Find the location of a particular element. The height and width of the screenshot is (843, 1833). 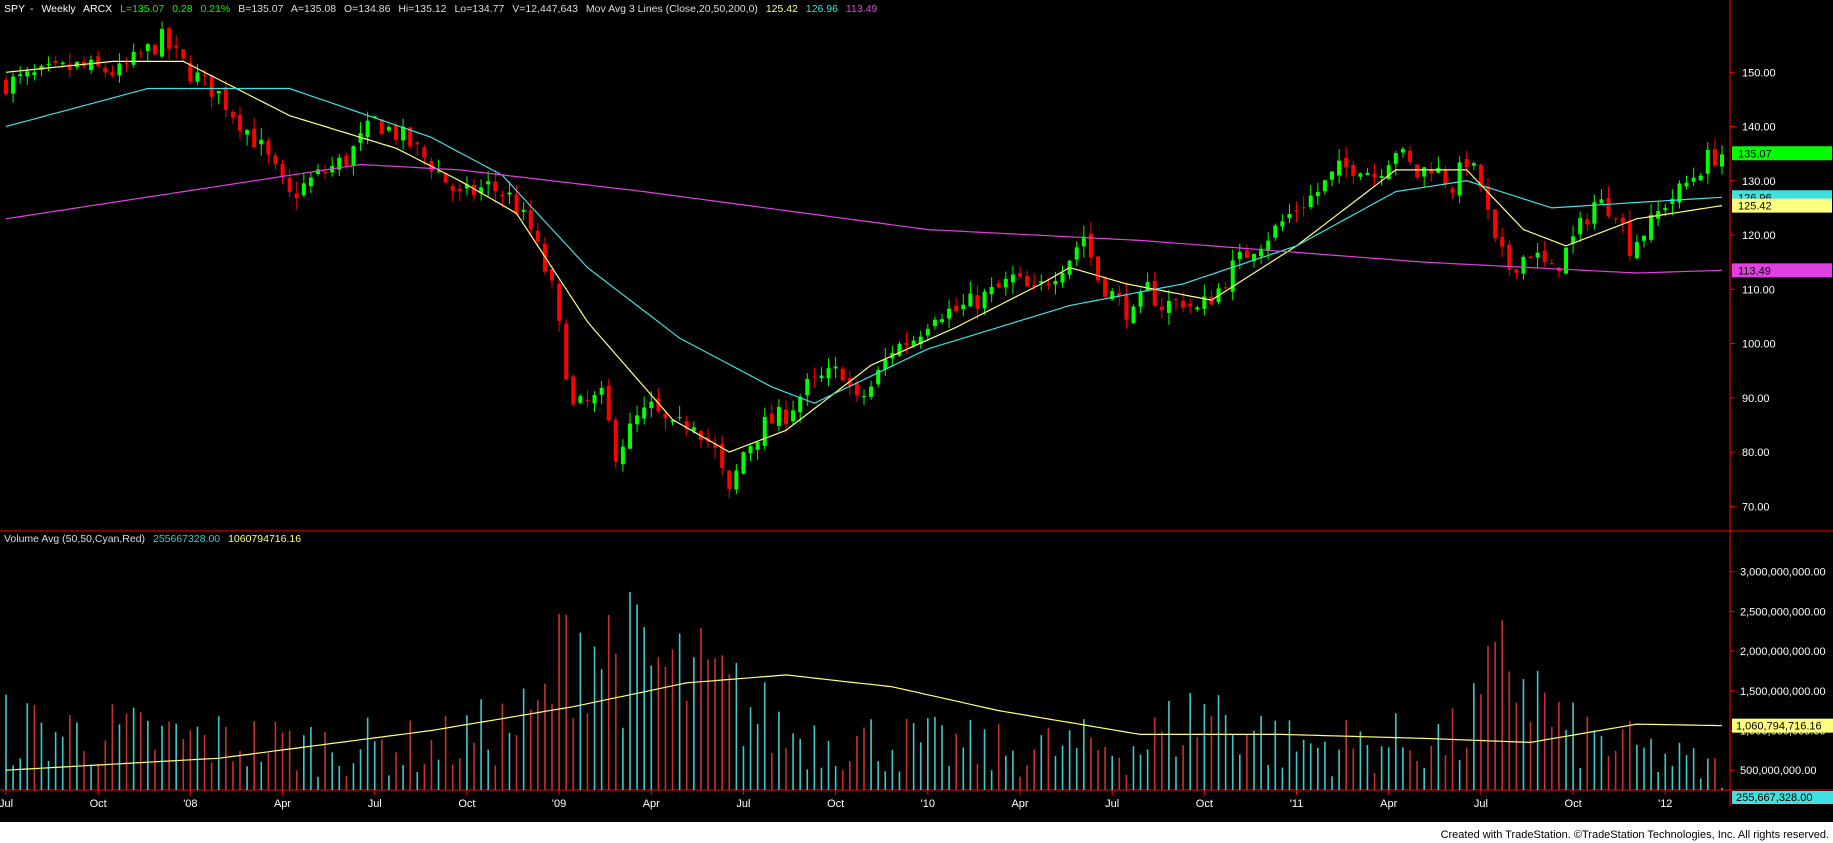

price-tick-label: 90.00 is located at coordinates (1756, 399).